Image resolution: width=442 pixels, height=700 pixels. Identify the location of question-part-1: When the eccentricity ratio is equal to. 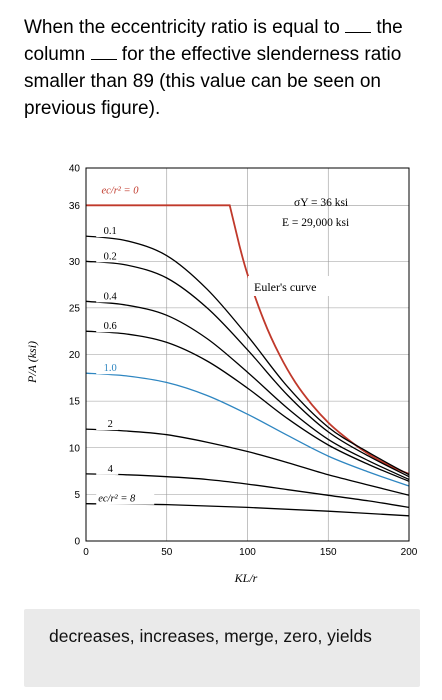
(185, 27).